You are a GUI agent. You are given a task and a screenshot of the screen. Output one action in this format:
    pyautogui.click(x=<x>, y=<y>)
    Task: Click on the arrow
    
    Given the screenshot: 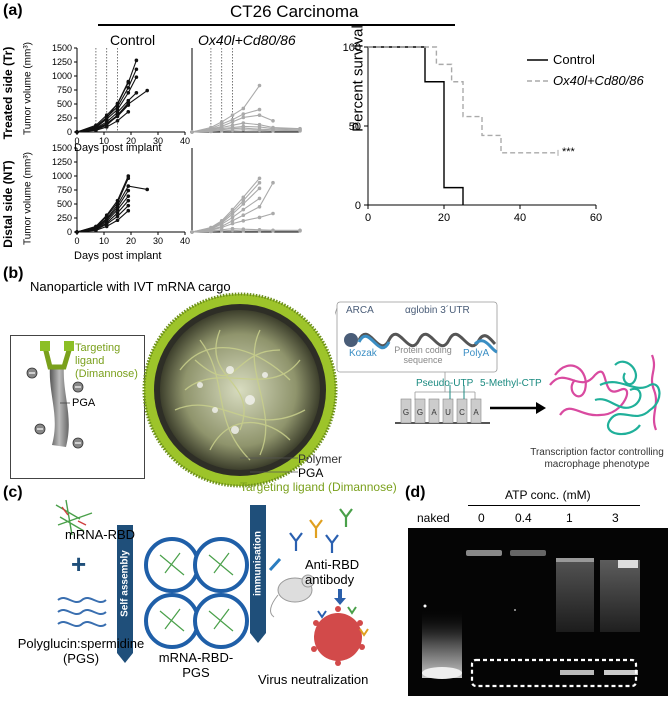 What is the action you would take?
    pyautogui.click(x=518, y=408)
    